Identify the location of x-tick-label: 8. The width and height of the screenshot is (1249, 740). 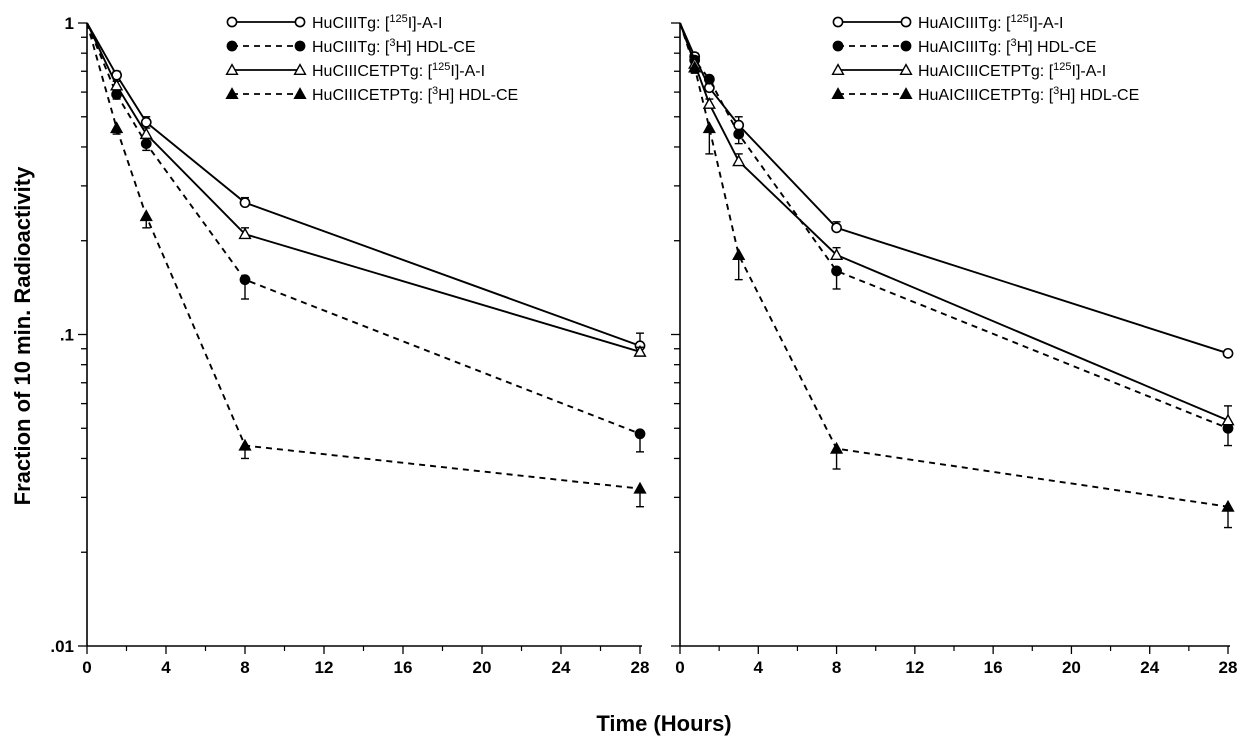
(836, 667).